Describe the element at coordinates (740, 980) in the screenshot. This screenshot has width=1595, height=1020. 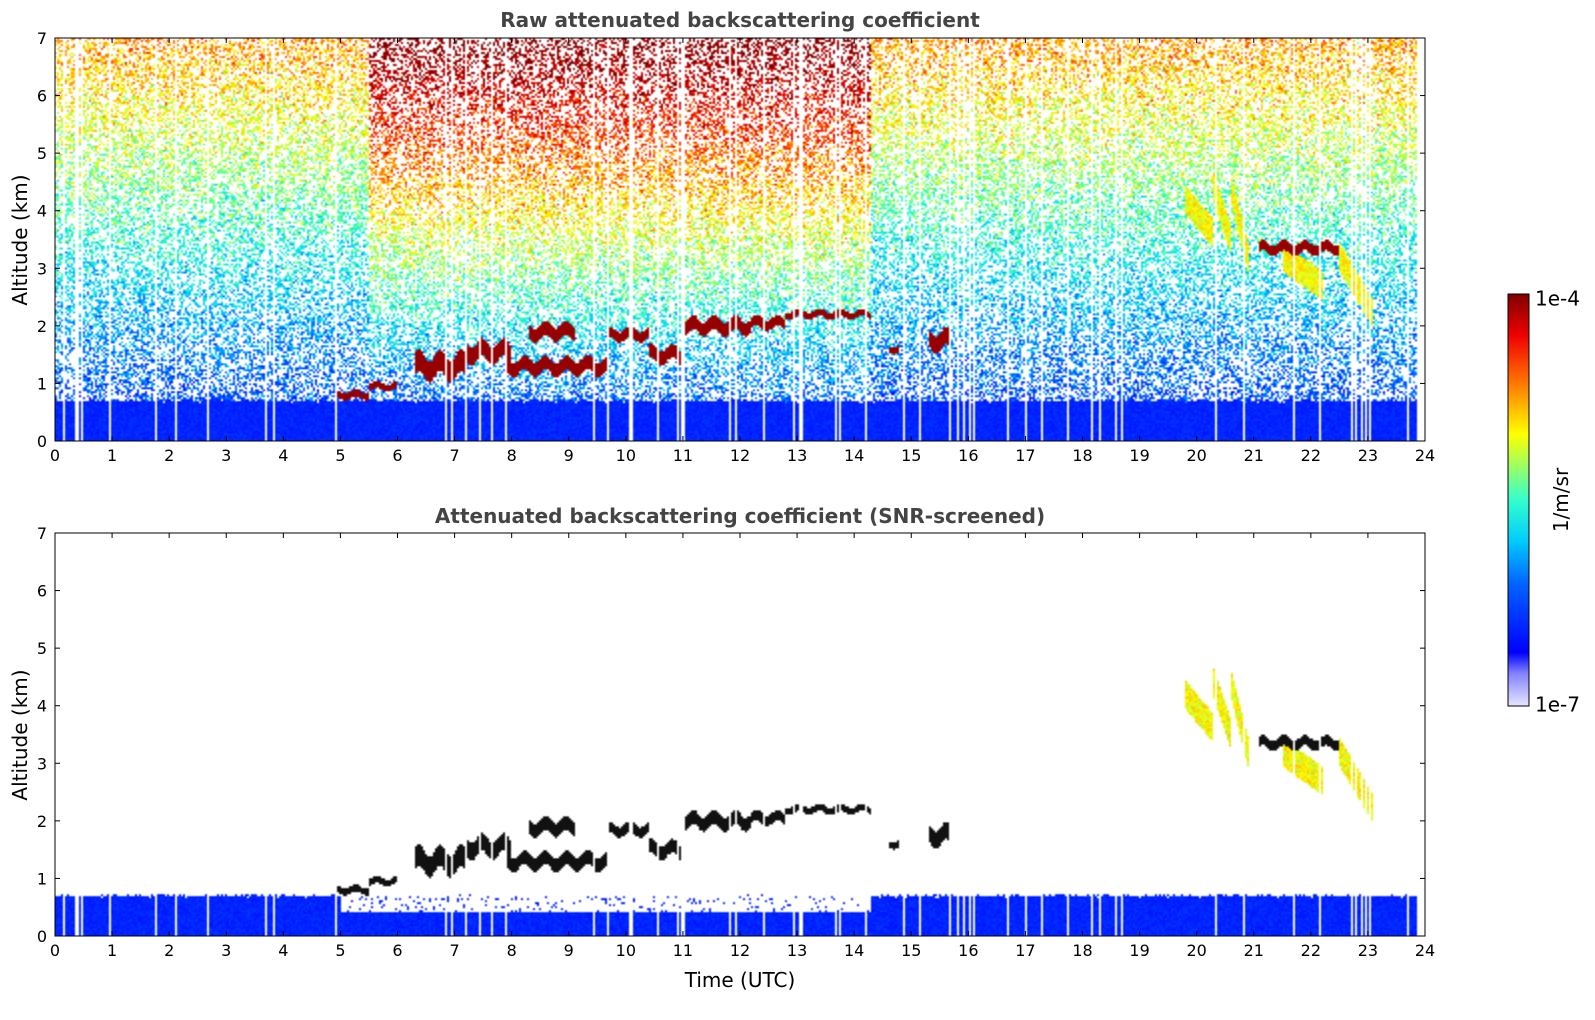
I see `x-axis-label: Time (UTC)` at that location.